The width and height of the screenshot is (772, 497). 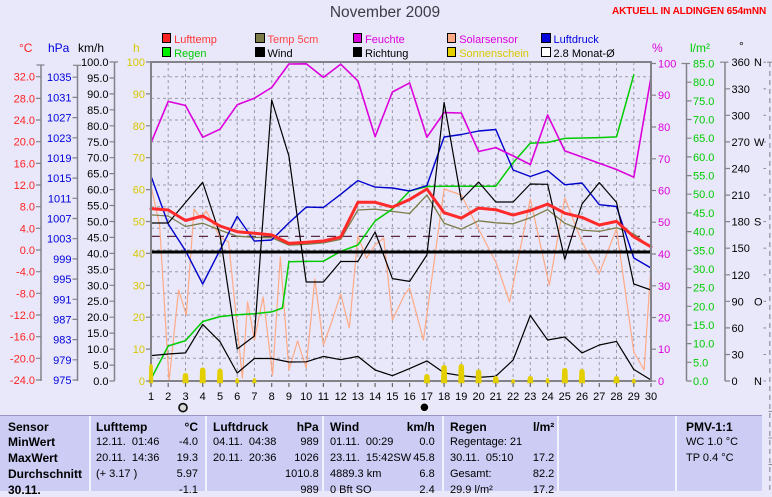 I want to click on svg-text: 24, so click(x=547, y=397).